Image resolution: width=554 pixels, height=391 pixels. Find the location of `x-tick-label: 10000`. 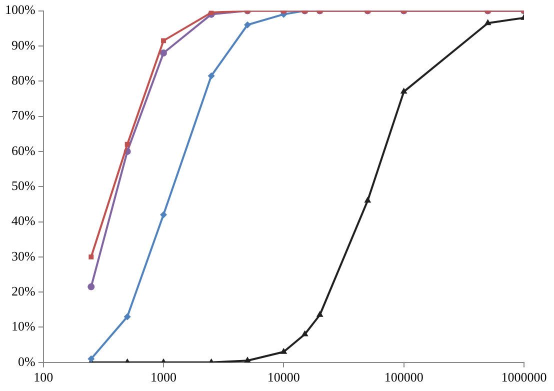

x-tick-label: 10000 is located at coordinates (283, 377).